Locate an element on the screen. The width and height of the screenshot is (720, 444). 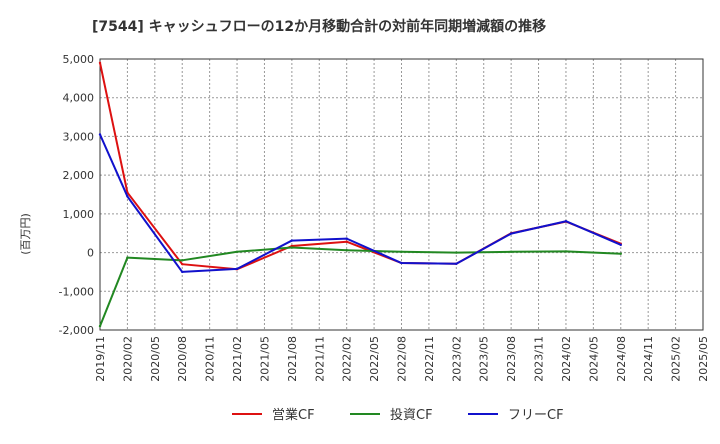
y-tick-label: 2,000 is located at coordinates (79, 175).